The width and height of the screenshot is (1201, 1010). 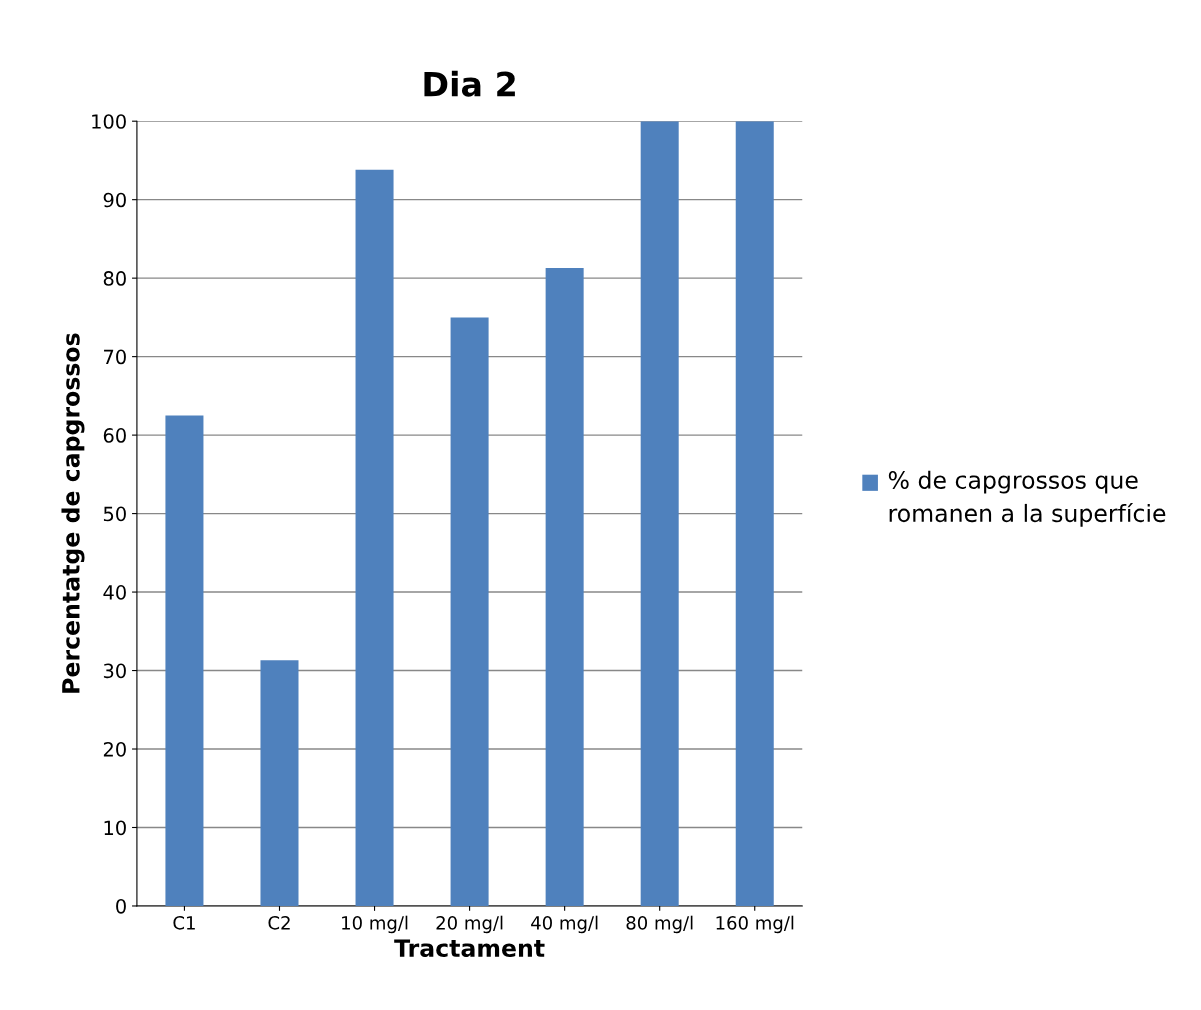 What do you see at coordinates (375, 924) in the screenshot?
I see `x-tick-label: 10 mg/l` at bounding box center [375, 924].